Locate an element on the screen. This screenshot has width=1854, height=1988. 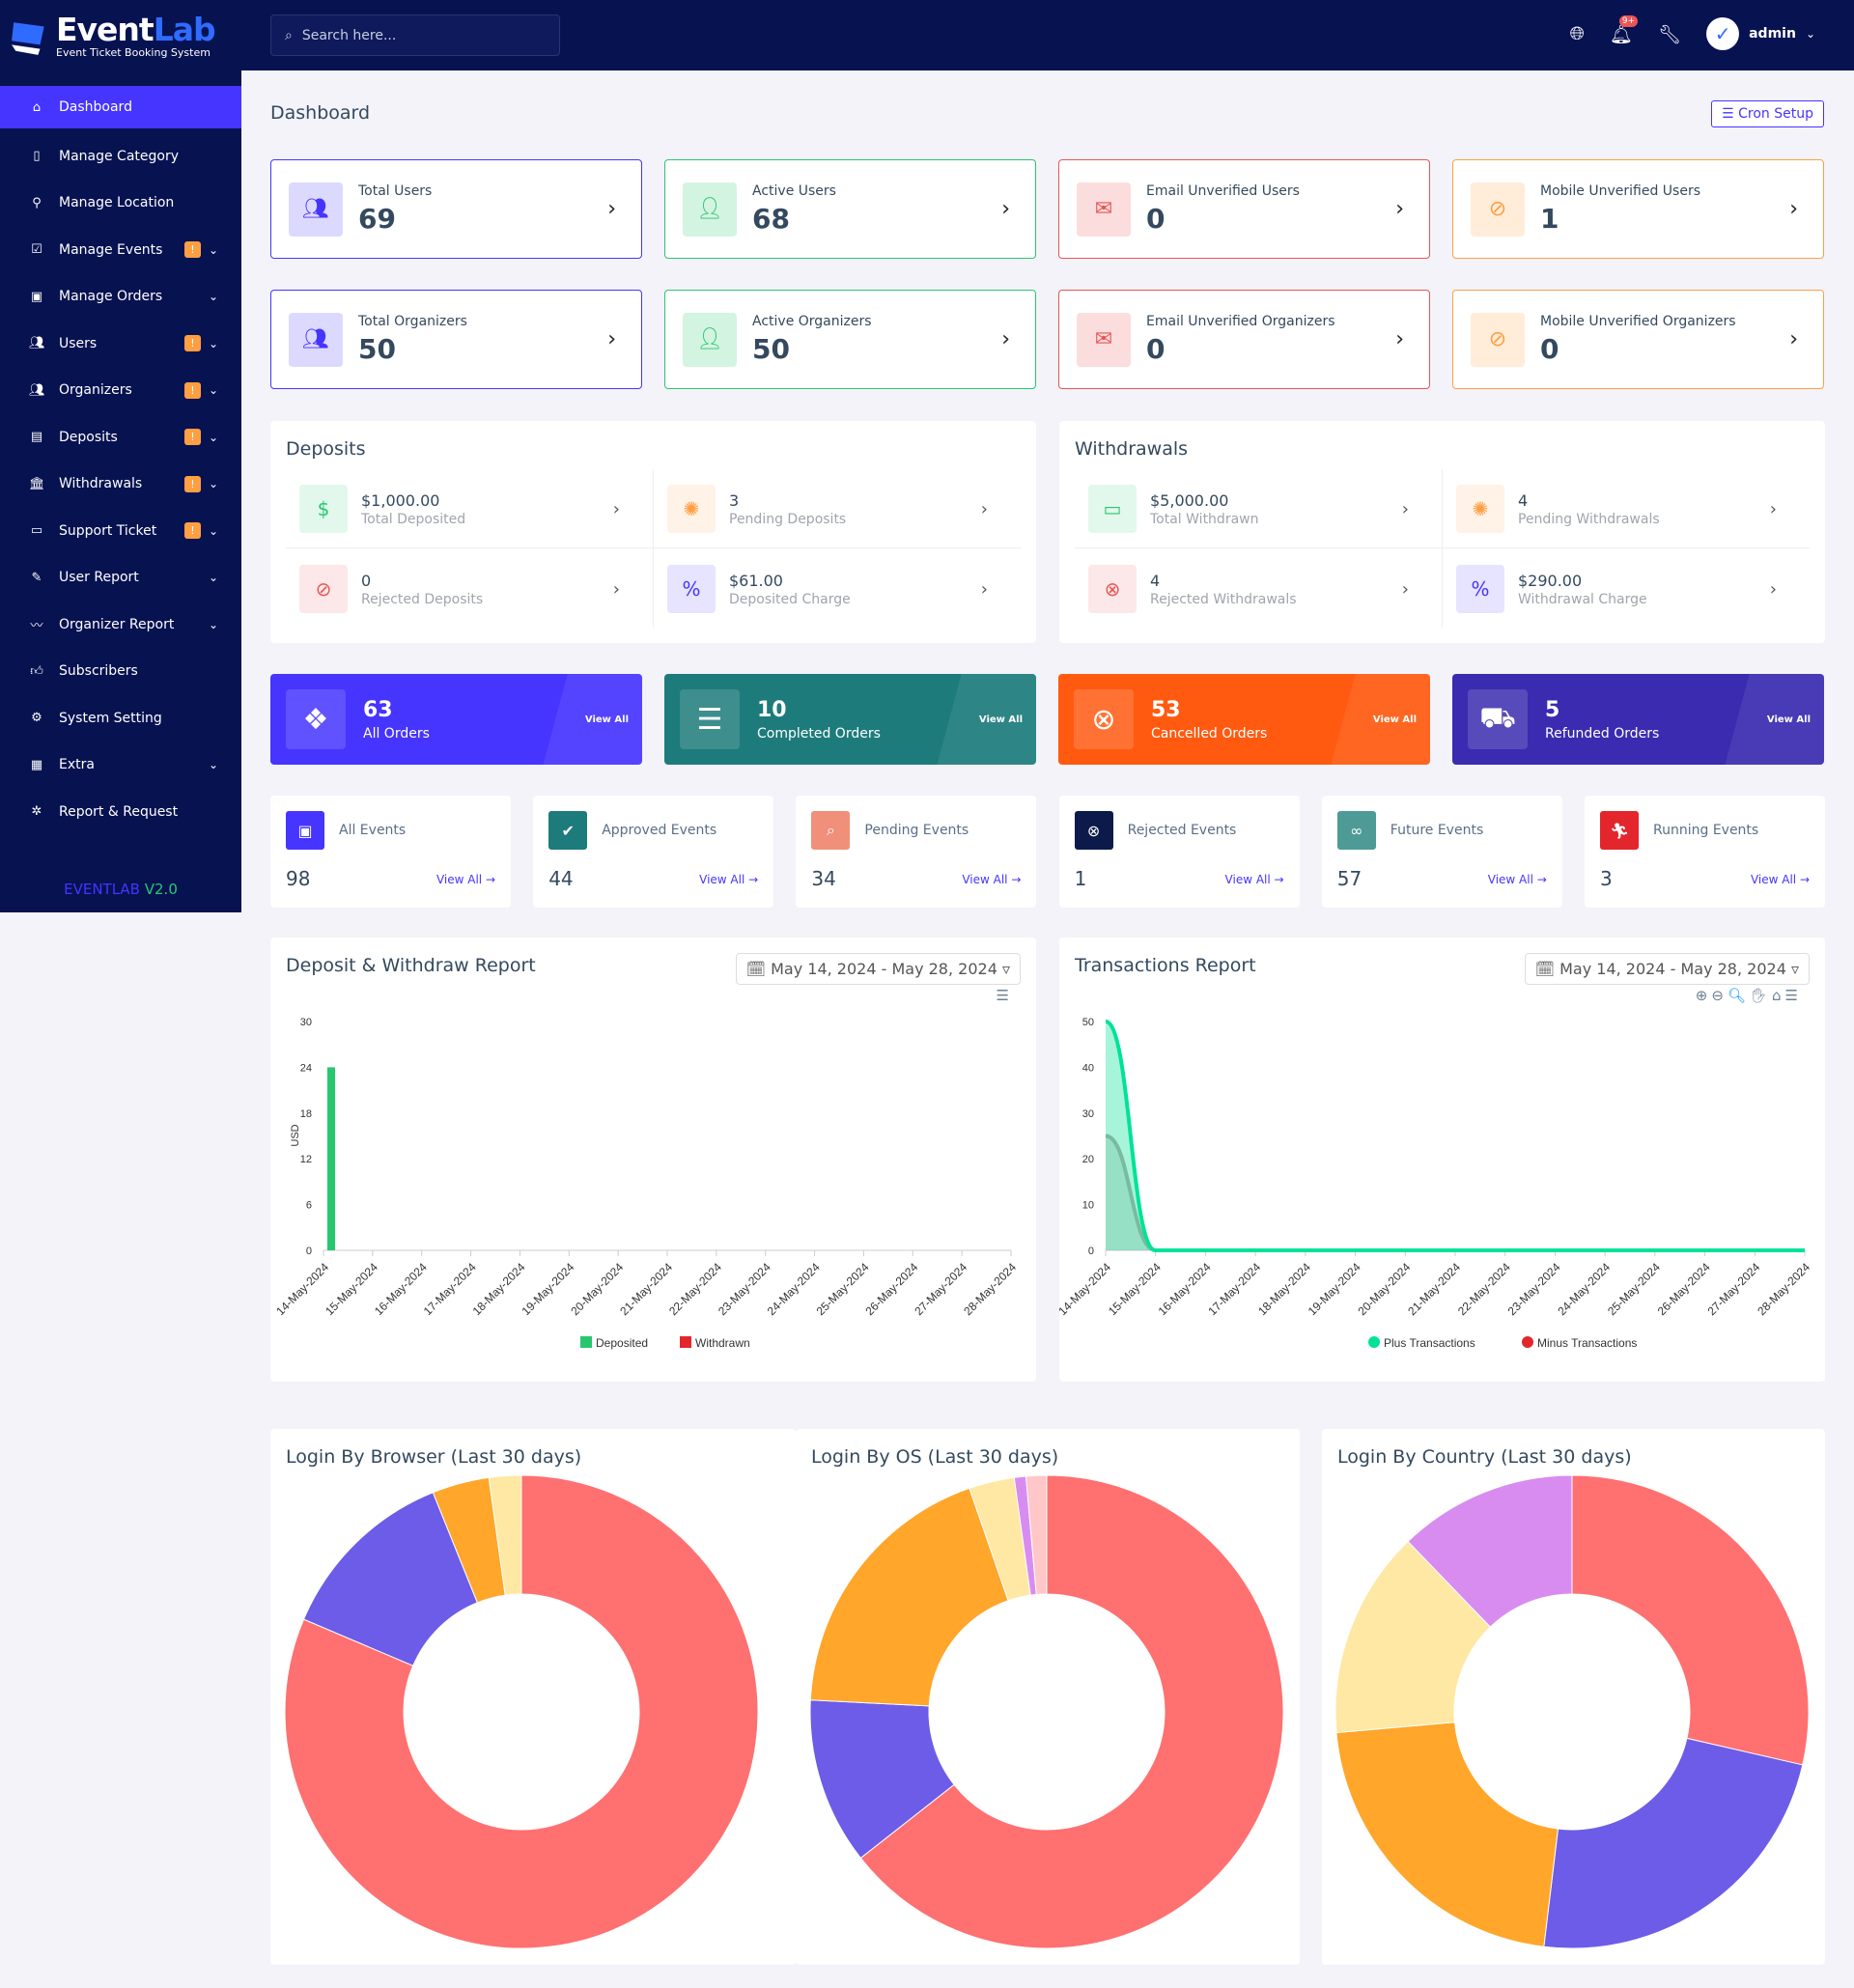
zoom-out-icon: ⊖ is located at coordinates (1719, 996).